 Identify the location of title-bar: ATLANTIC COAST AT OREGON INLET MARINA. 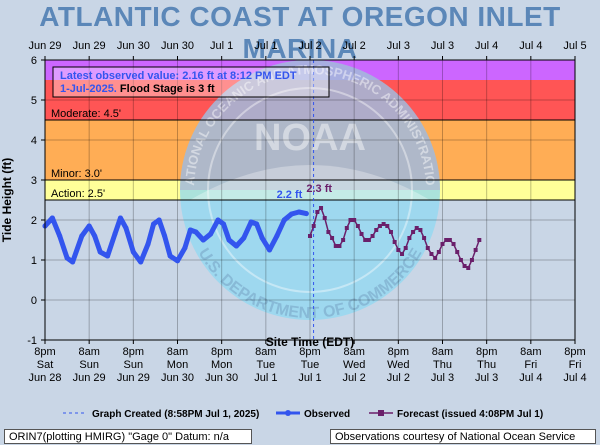
(300, 32).